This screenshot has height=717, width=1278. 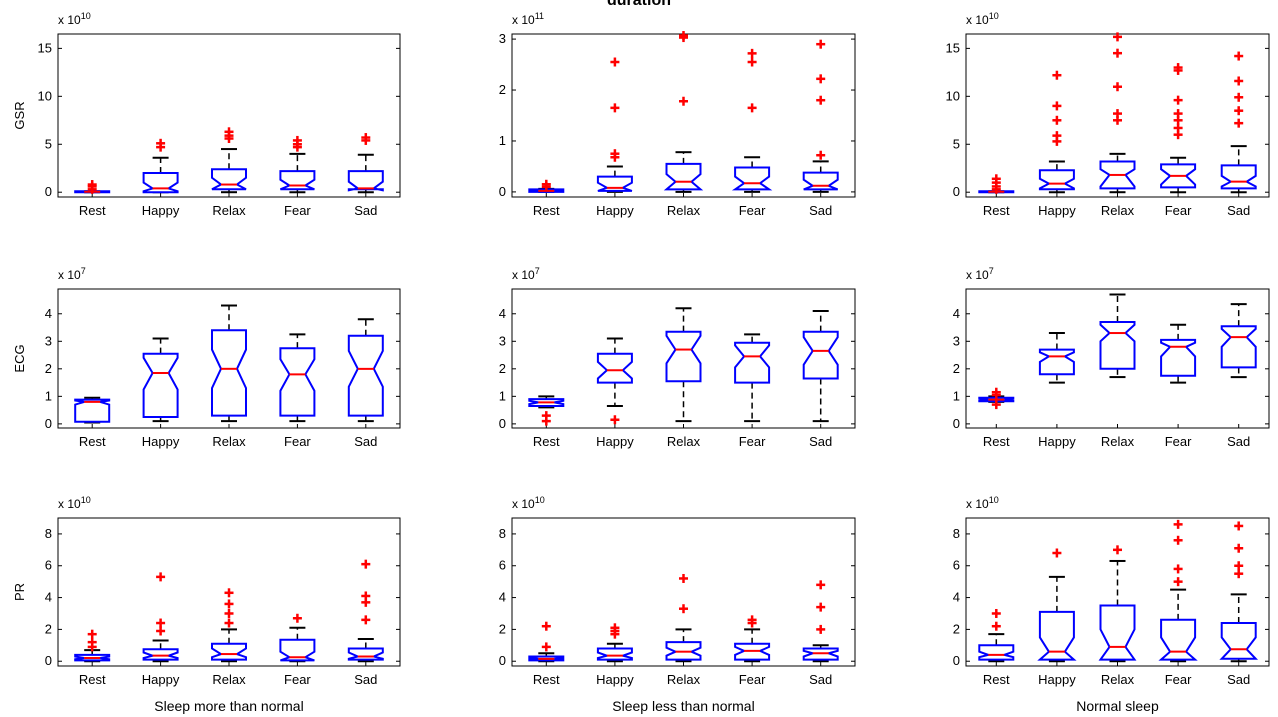 What do you see at coordinates (297, 650) in the screenshot?
I see `box-fear` at bounding box center [297, 650].